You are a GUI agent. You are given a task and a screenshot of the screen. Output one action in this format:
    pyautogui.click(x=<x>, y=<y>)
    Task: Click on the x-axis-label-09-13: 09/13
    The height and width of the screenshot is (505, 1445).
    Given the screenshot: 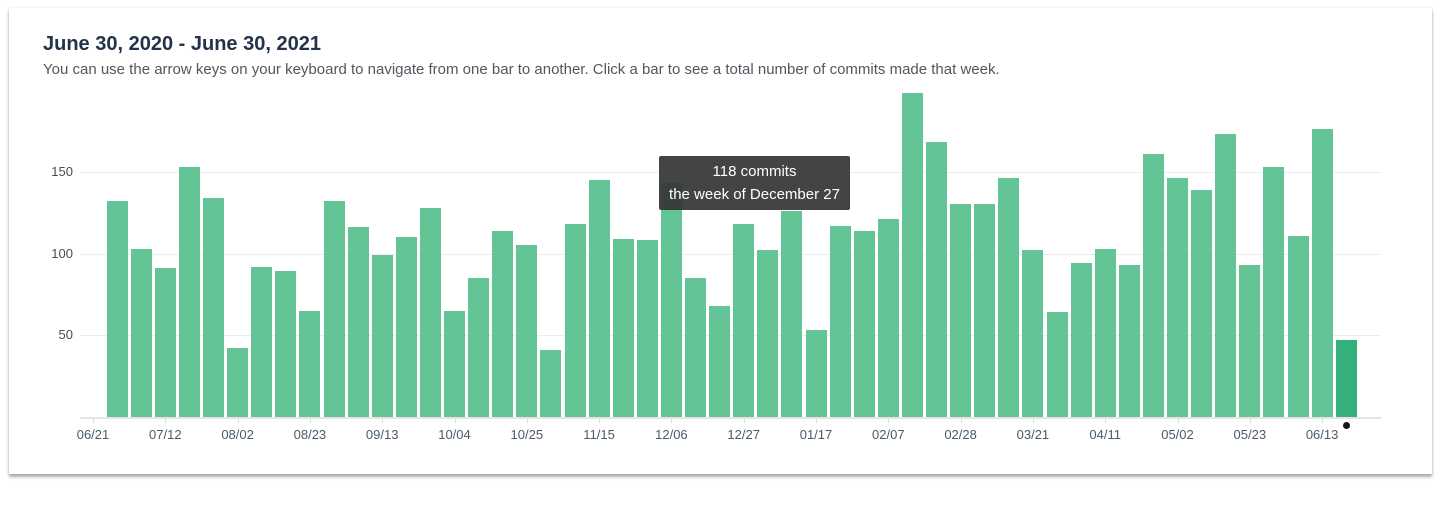 What is the action you would take?
    pyautogui.click(x=382, y=434)
    